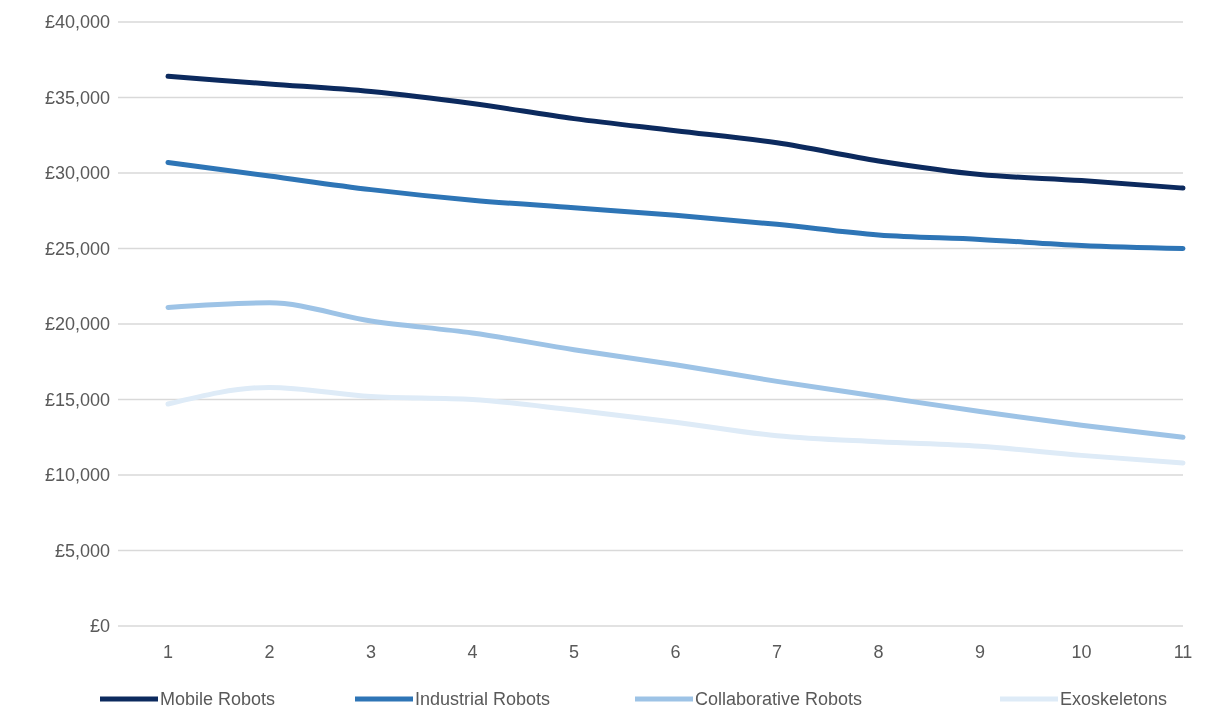 This screenshot has height=715, width=1227. What do you see at coordinates (878, 652) in the screenshot?
I see `x-tick-label: 8` at bounding box center [878, 652].